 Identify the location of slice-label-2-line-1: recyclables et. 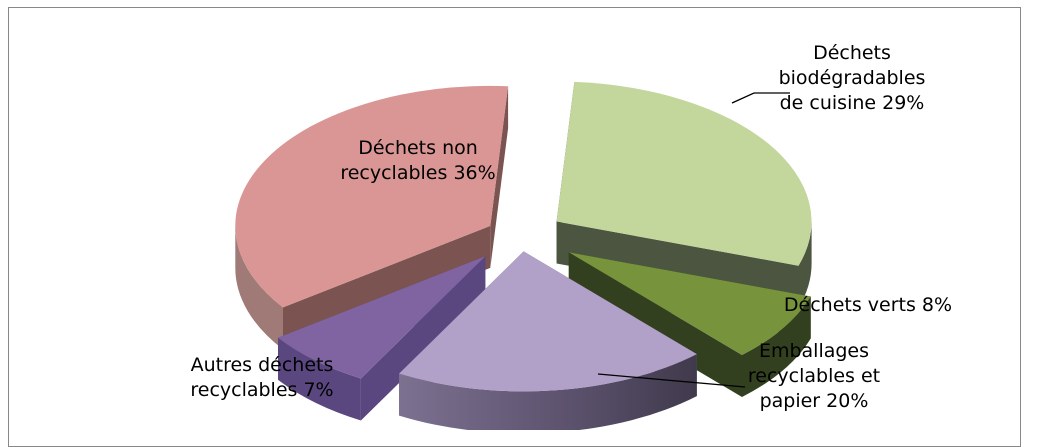
(814, 376).